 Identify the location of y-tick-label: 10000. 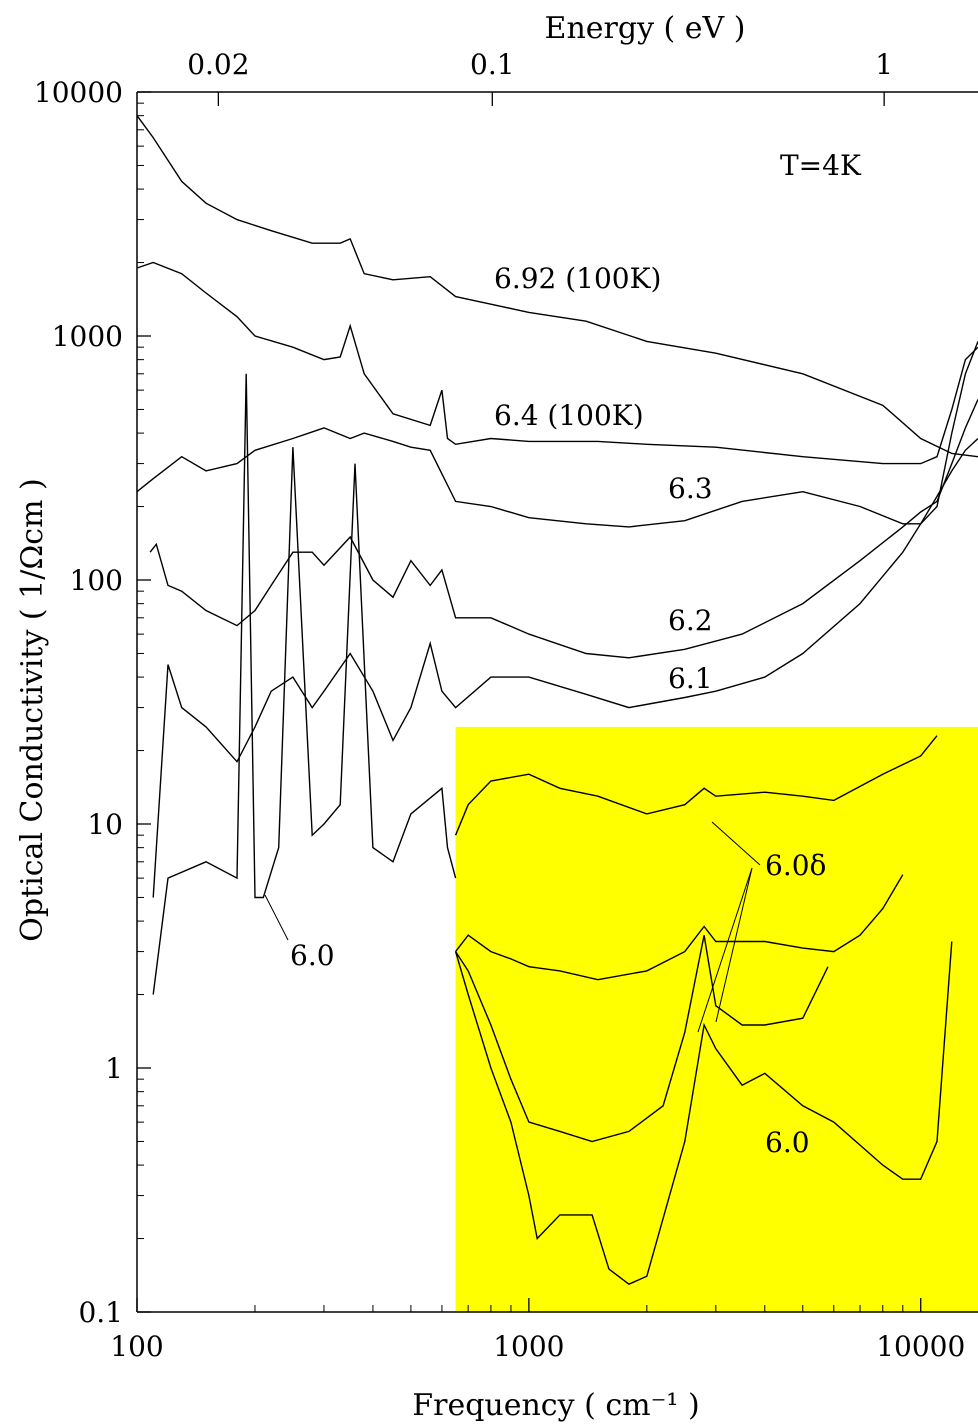
(78, 92).